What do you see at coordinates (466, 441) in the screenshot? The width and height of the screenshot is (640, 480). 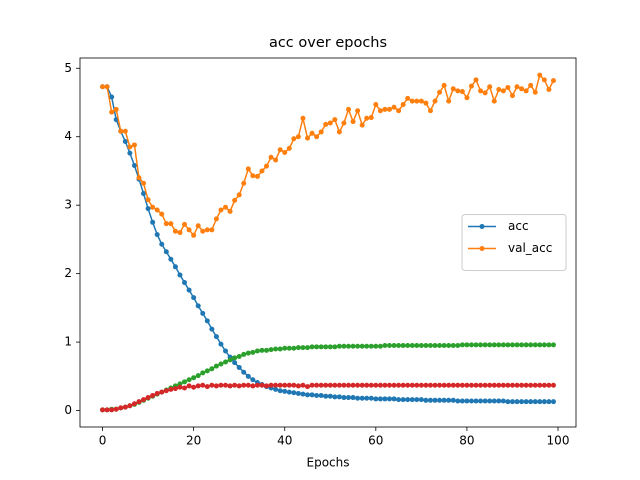 I see `x-tick-label: 80` at bounding box center [466, 441].